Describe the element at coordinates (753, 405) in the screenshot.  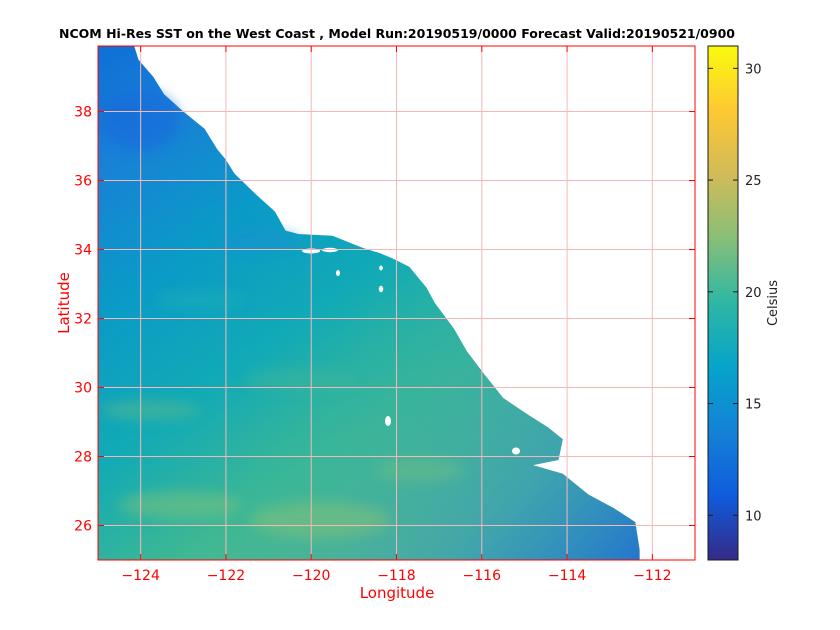
I see `colorbar-tick-label: 15` at that location.